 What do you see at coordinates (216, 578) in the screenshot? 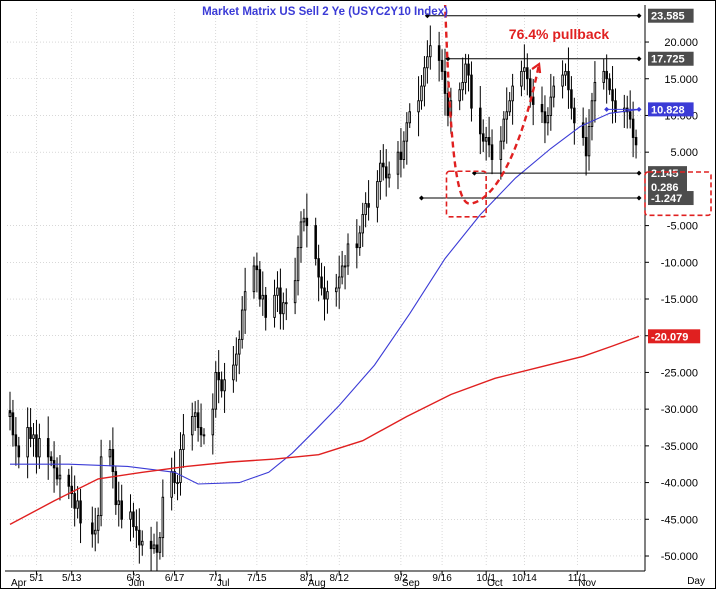
I see `x-tick-label: 7/1` at bounding box center [216, 578].